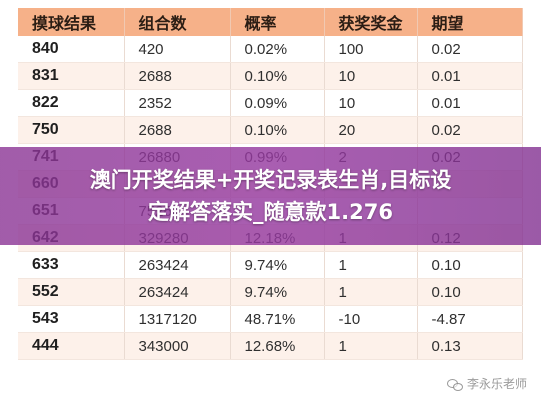  What do you see at coordinates (470, 319) in the screenshot?
I see `cell-expectation: -4.87` at bounding box center [470, 319].